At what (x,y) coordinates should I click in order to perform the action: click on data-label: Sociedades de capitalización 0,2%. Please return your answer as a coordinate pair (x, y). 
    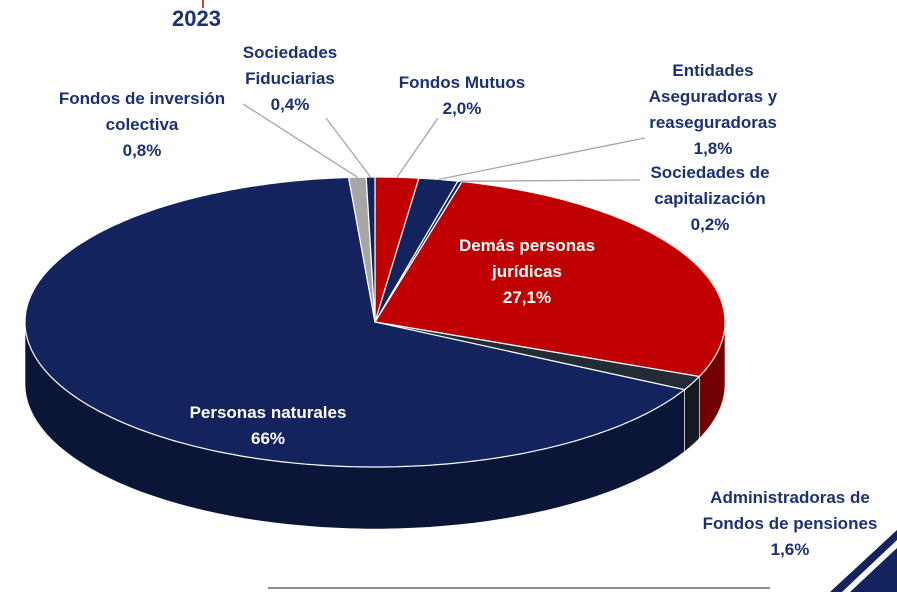
    Looking at the image, I should click on (710, 199).